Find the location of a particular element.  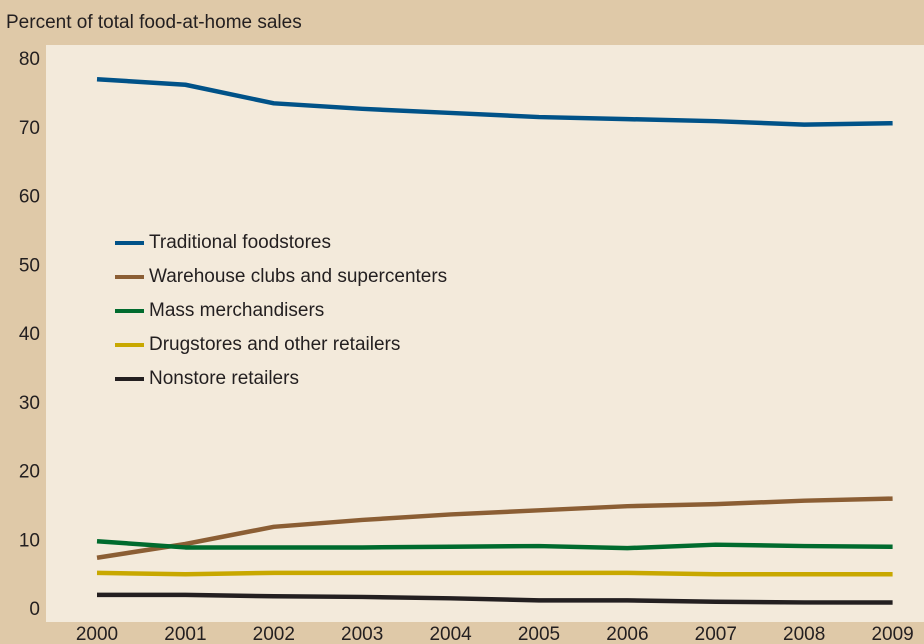

y-tick-label: 80 is located at coordinates (29, 59).